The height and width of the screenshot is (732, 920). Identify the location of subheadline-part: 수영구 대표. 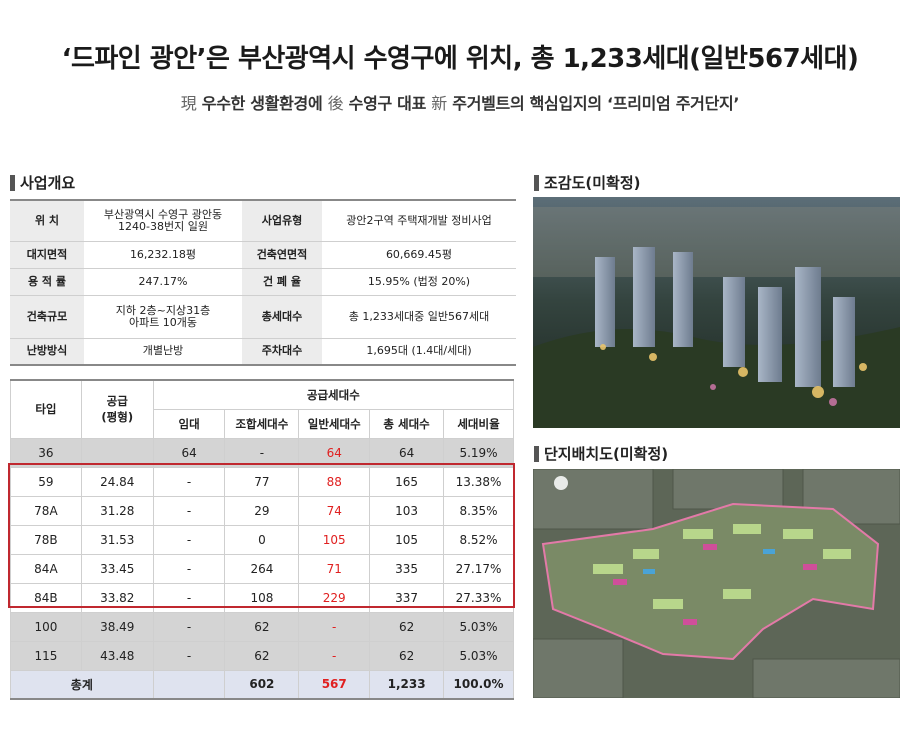
(387, 103).